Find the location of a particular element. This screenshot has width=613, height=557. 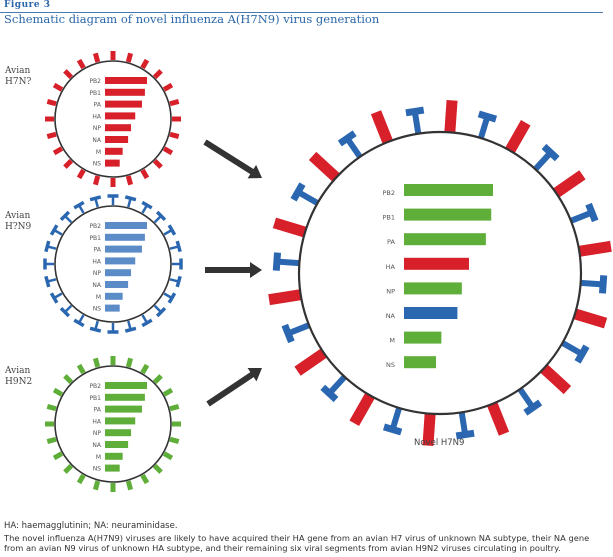

novel-virus-segment-bar-np is located at coordinates (433, 288).